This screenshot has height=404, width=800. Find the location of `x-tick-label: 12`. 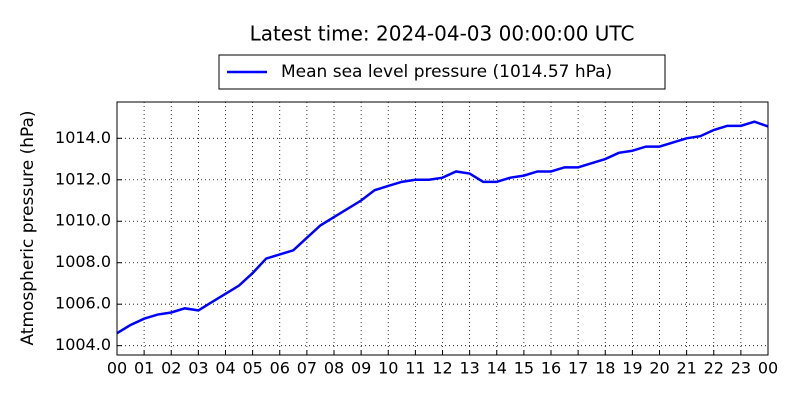

x-tick-label: 12 is located at coordinates (442, 368).